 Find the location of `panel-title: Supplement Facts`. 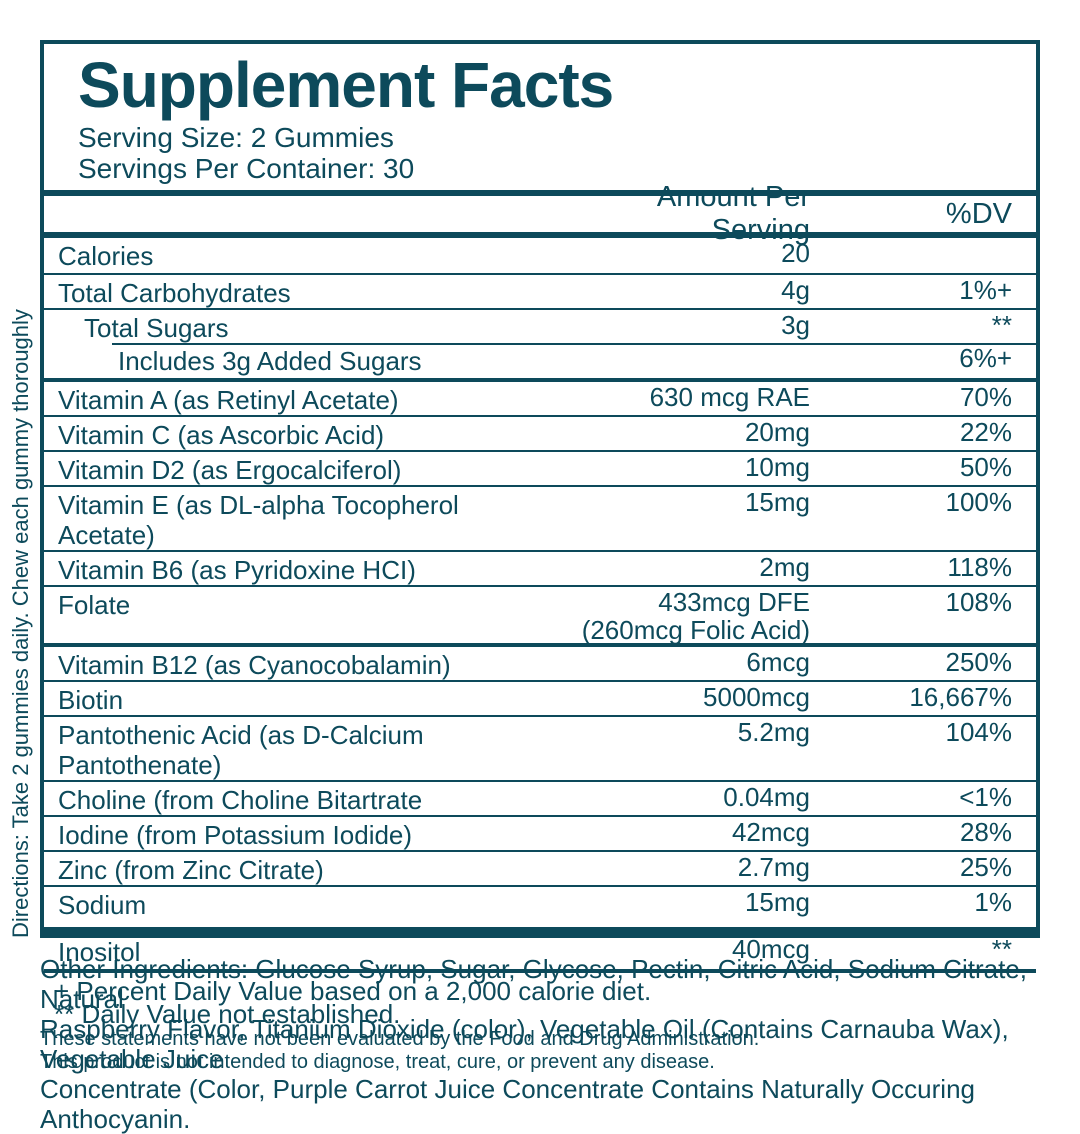

panel-title: Supplement Facts is located at coordinates (346, 85).